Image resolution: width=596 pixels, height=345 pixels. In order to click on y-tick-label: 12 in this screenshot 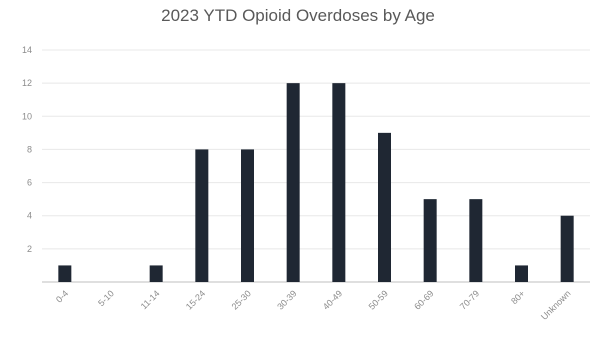, I will do `click(27, 83)`.